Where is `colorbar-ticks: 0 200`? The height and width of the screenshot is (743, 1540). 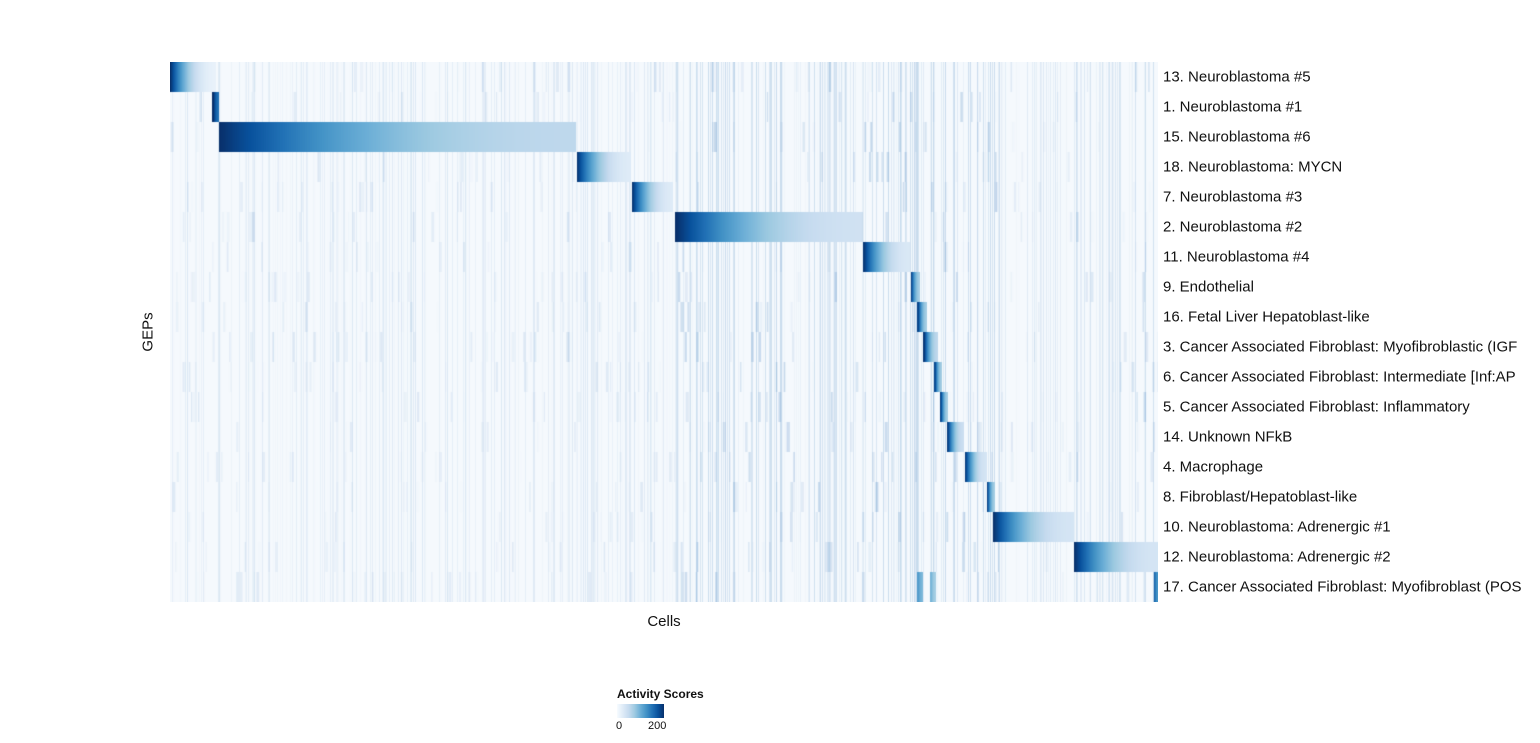
colorbar-ticks: 0 200 is located at coordinates (656, 726).